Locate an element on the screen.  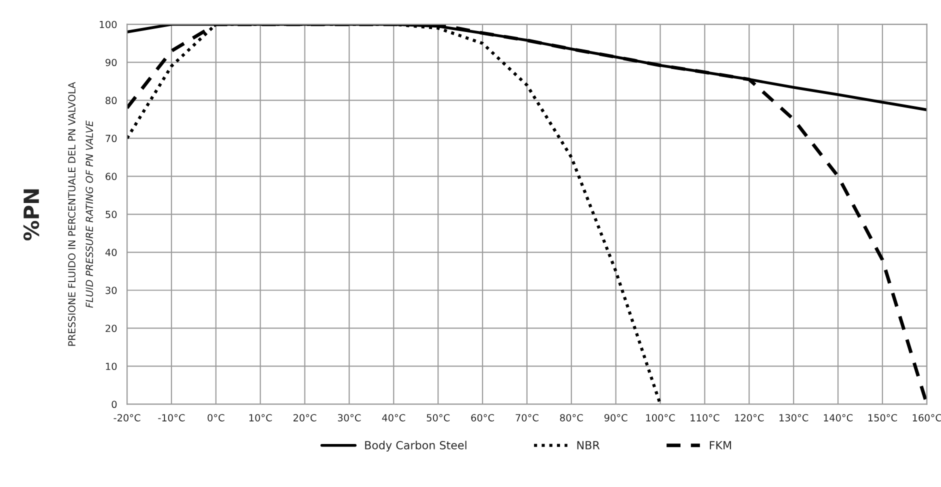
x-tick-label: 90°C is located at coordinates (616, 418).